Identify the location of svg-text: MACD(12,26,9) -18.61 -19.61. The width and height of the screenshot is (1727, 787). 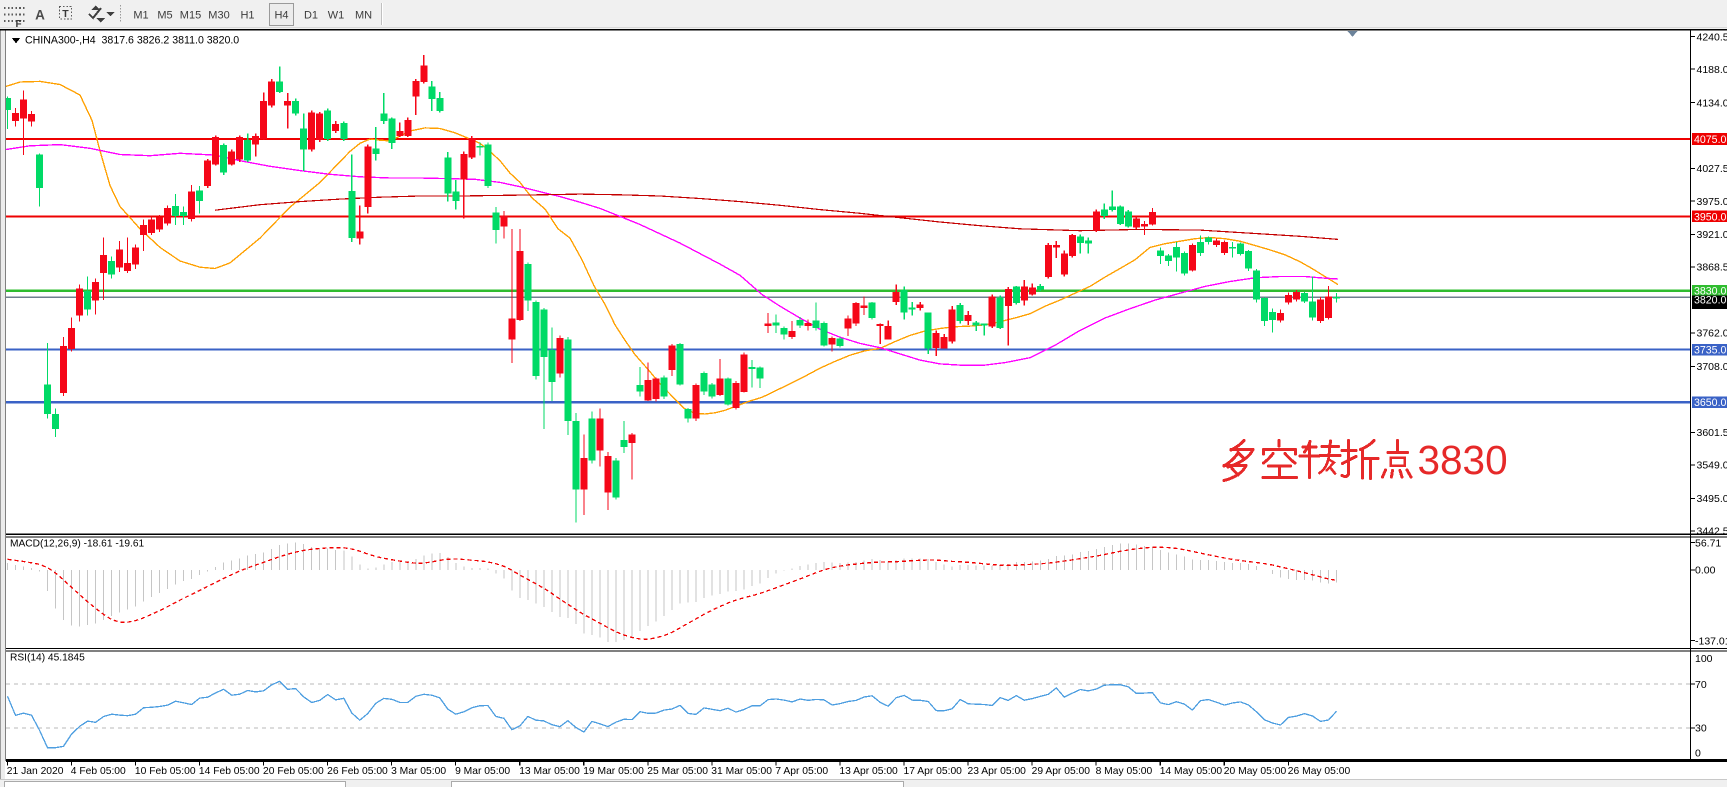
(77, 544).